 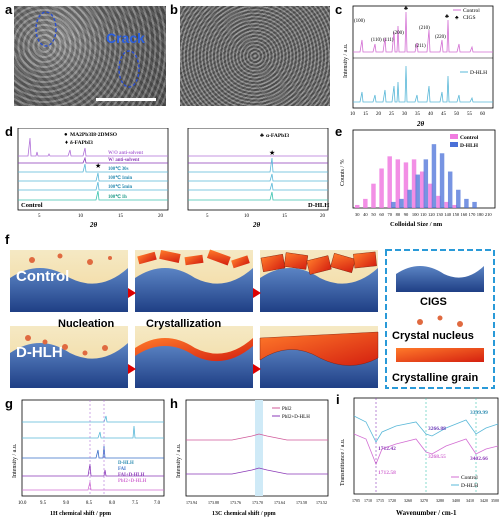 I want to click on e-xtick-16: 210, so click(x=489, y=214).